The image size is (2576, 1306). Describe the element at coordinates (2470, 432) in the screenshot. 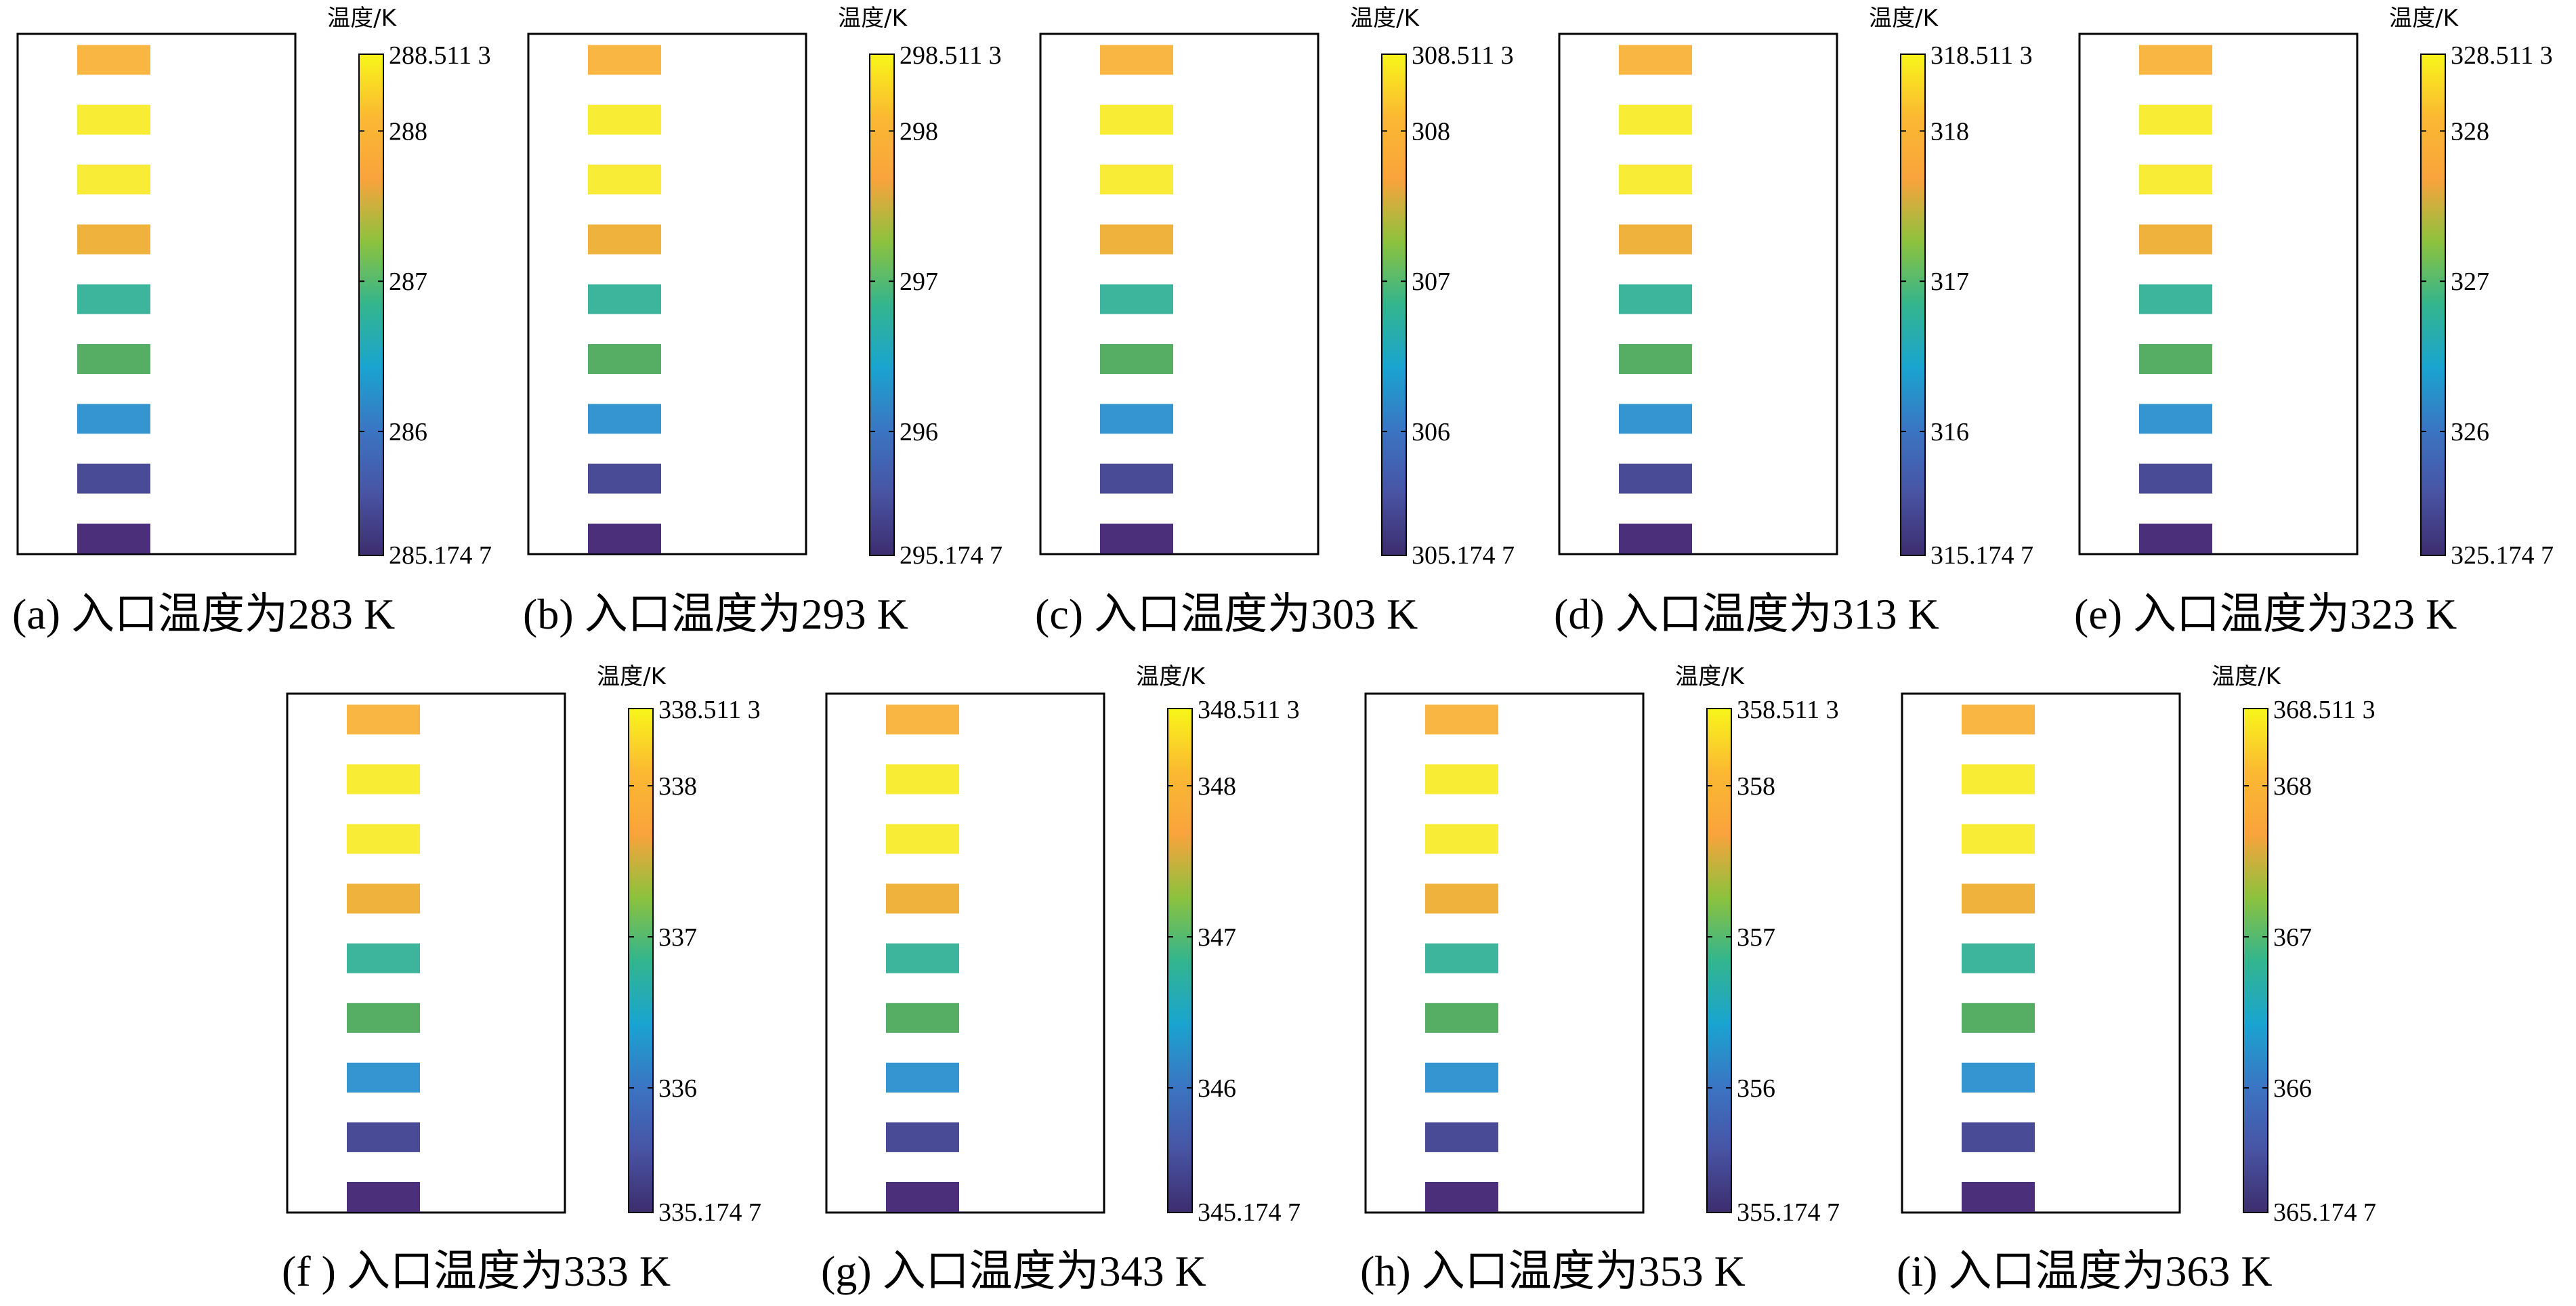

I see `colorbar-tick-label: 326` at that location.